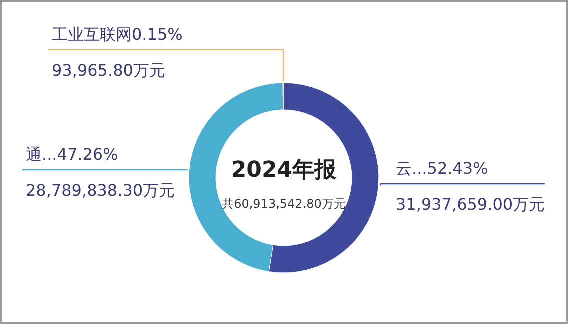  Describe the element at coordinates (284, 204) in the screenshot. I see `text: 共60,913,542.80万元` at that location.